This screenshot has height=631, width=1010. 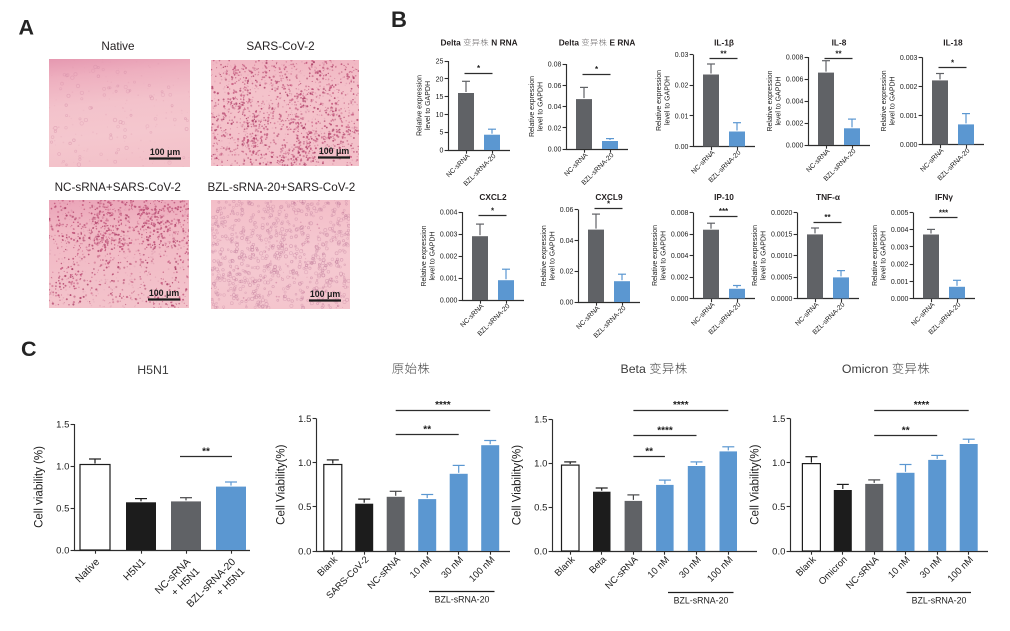 What do you see at coordinates (782, 235) in the screenshot?
I see `svg-text: 0.0015` at bounding box center [782, 235].